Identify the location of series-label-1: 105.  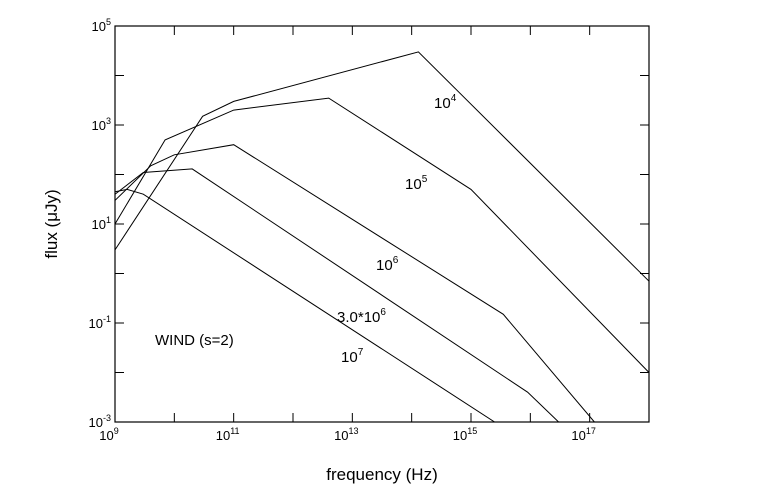
(416, 183).